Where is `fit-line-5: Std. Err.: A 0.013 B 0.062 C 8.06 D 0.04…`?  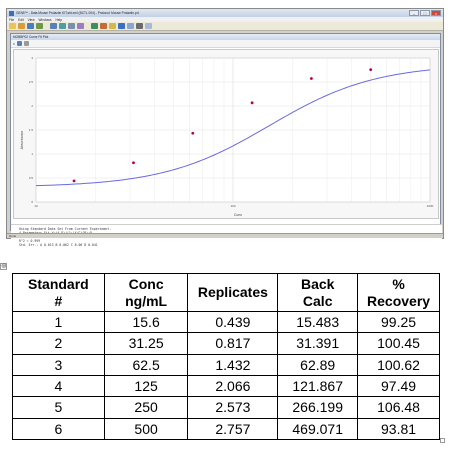 fit-line-5: Std. Err.: A 0.013 B 0.062 C 8.06 D 0.04… is located at coordinates (58, 245).